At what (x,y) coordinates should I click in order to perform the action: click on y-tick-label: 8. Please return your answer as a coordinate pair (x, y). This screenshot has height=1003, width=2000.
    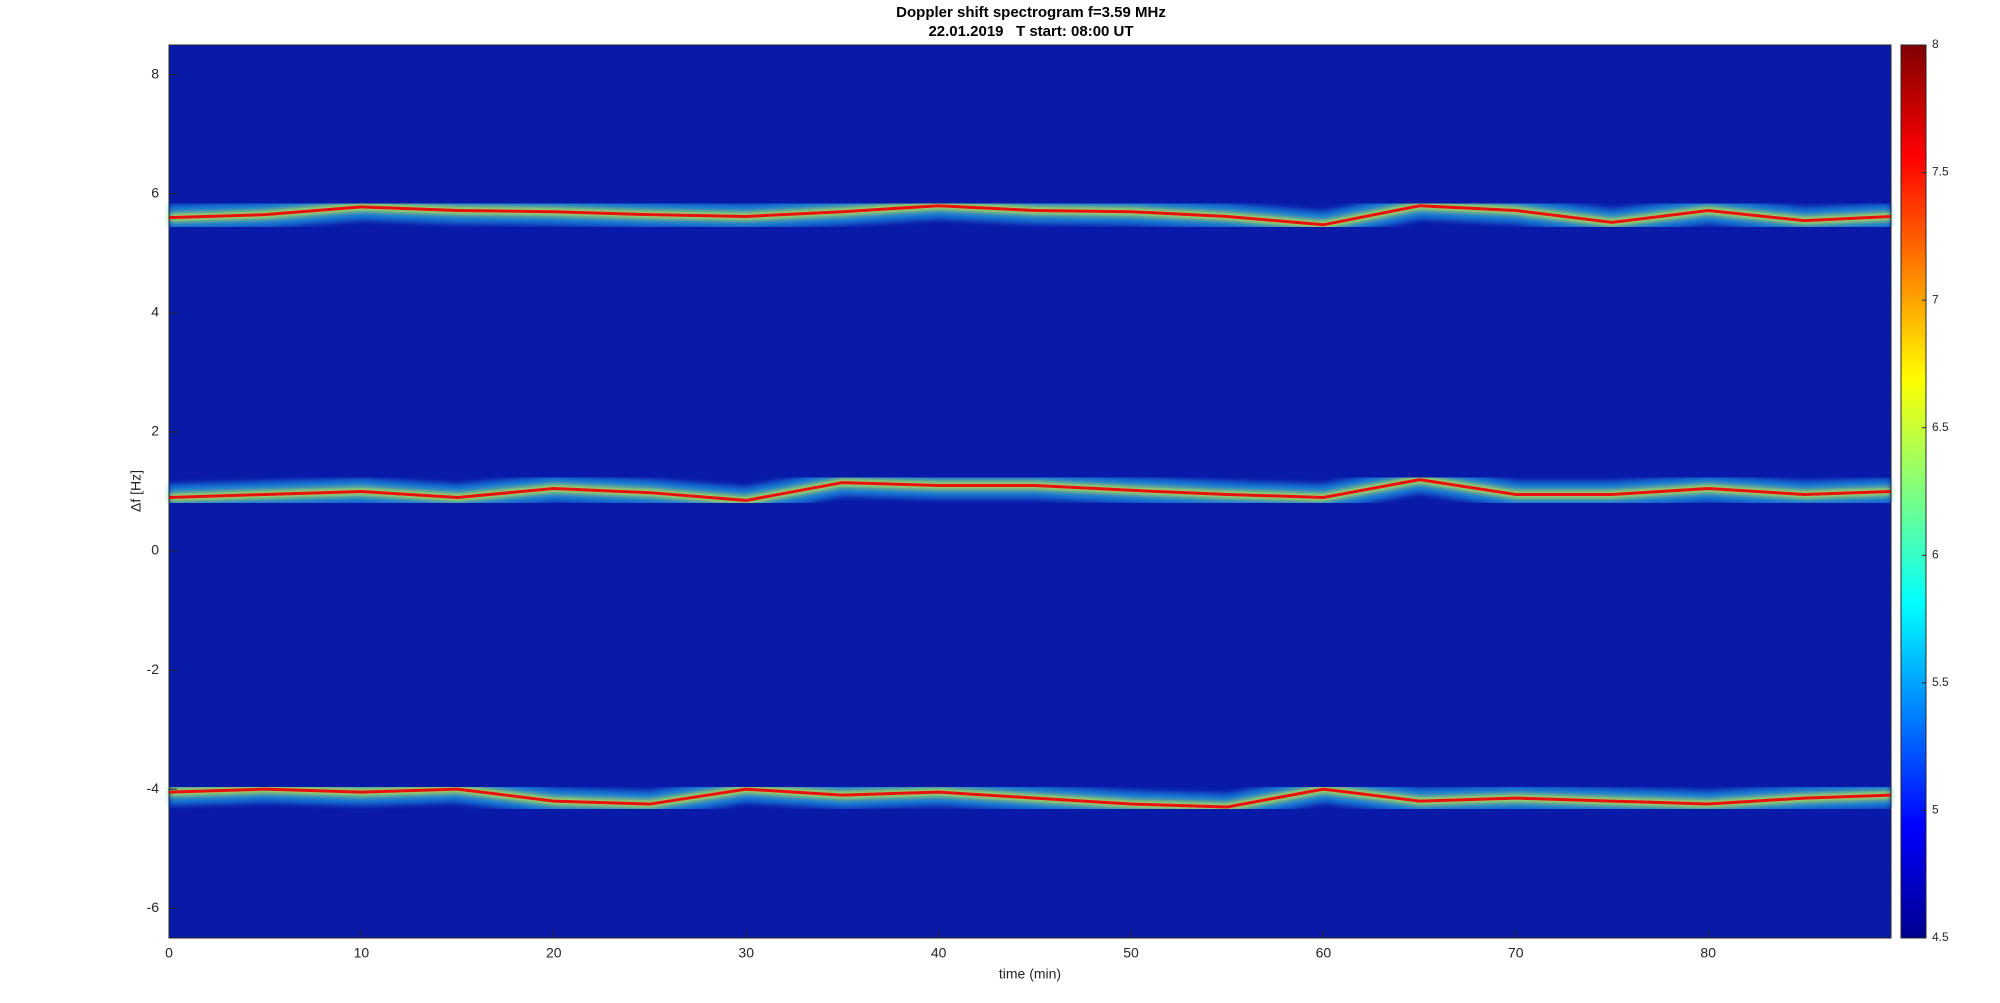
    Looking at the image, I should click on (155, 73).